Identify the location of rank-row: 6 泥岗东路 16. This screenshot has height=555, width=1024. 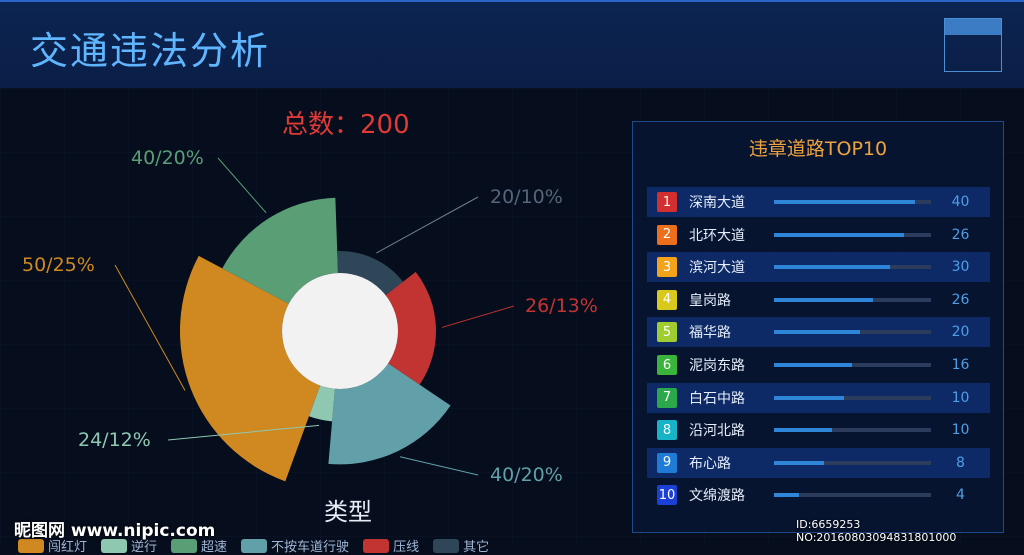
(818, 365).